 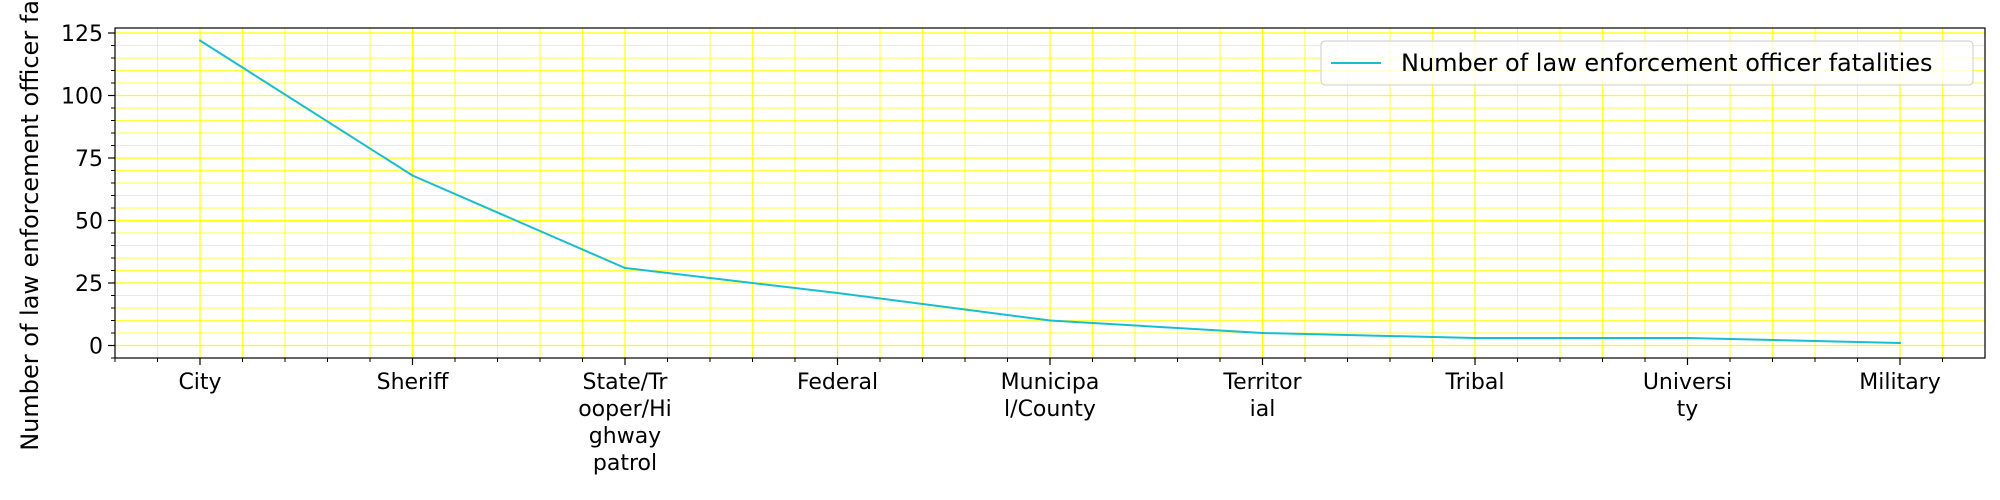 I want to click on x-tick-label: Tribal, so click(x=1475, y=382).